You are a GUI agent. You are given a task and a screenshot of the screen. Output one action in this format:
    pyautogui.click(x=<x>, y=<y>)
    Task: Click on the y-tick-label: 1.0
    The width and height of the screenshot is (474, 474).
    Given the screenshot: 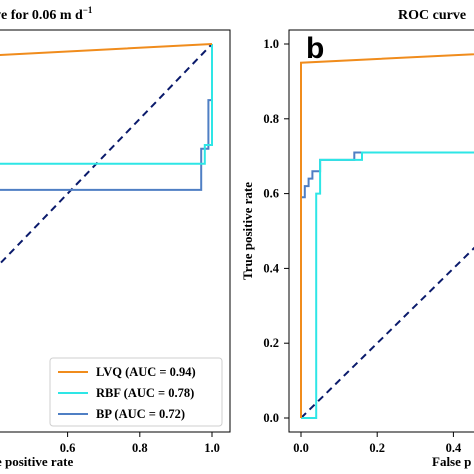 What is the action you would take?
    pyautogui.click(x=271, y=44)
    